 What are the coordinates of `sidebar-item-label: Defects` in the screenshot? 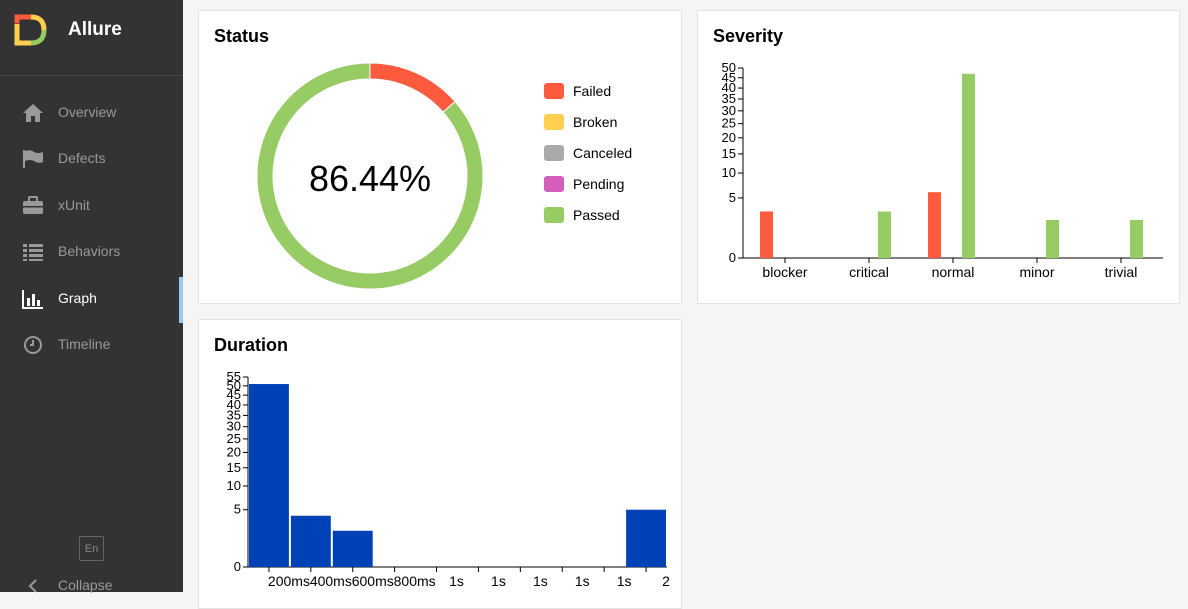 It's located at (82, 158).